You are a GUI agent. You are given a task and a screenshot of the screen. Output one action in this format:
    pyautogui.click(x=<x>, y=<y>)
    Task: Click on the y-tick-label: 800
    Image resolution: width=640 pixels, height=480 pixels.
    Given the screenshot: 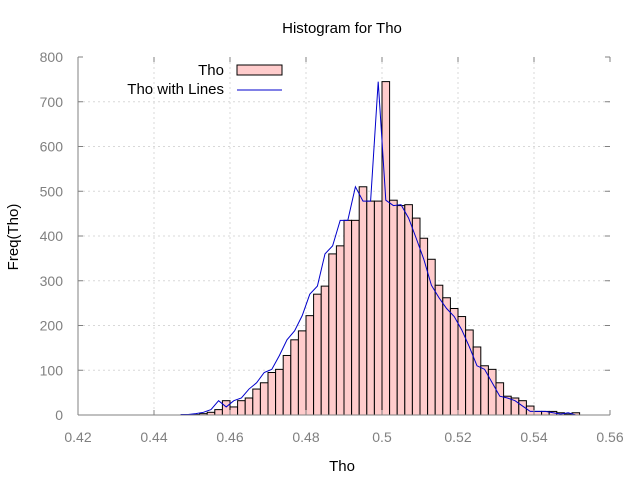 What is the action you would take?
    pyautogui.click(x=52, y=57)
    